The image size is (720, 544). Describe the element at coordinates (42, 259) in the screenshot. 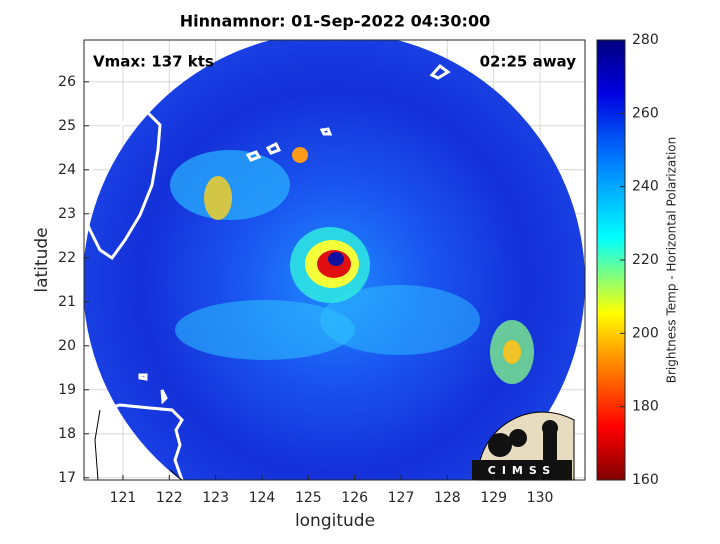

I see `y-axis-label: latitude` at that location.